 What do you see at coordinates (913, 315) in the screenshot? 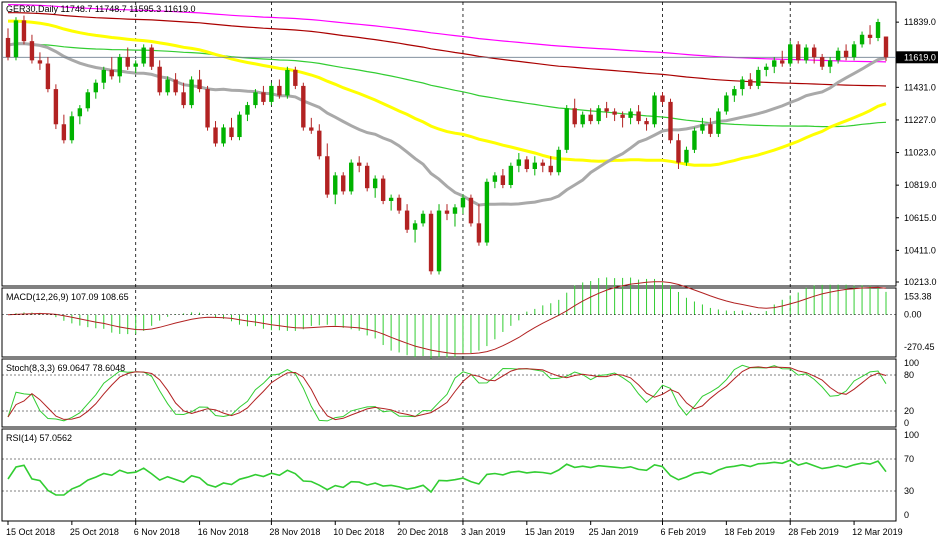
I see `macd-axis-label: 0.00` at bounding box center [913, 315].